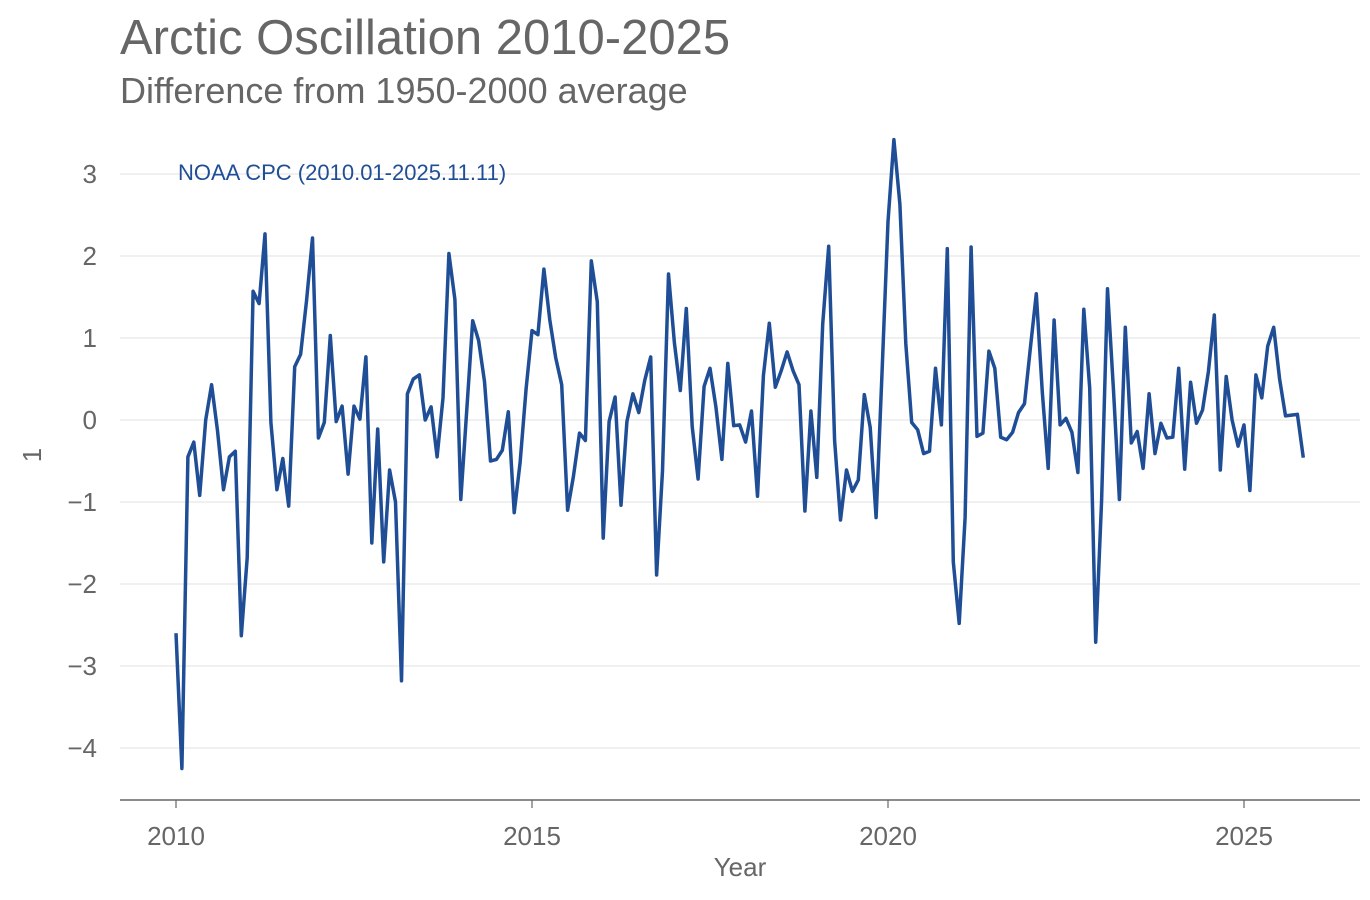 The height and width of the screenshot is (900, 1370). What do you see at coordinates (342, 172) in the screenshot?
I see `legend-series-label: NOAA CPC (2010.01-2025.11.11)` at bounding box center [342, 172].